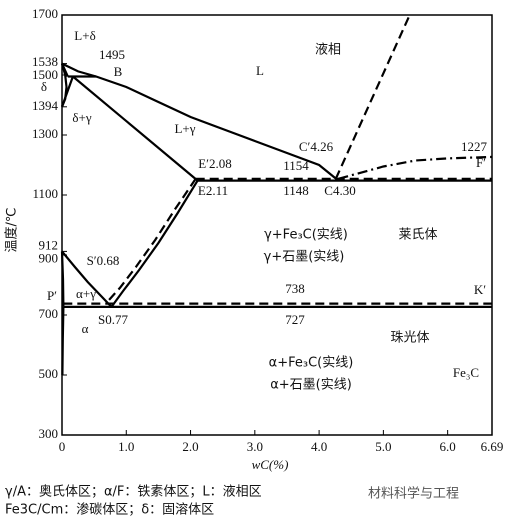 The height and width of the screenshot is (519, 512). Describe the element at coordinates (296, 165) in the screenshot. I see `annotation: 1154` at that location.